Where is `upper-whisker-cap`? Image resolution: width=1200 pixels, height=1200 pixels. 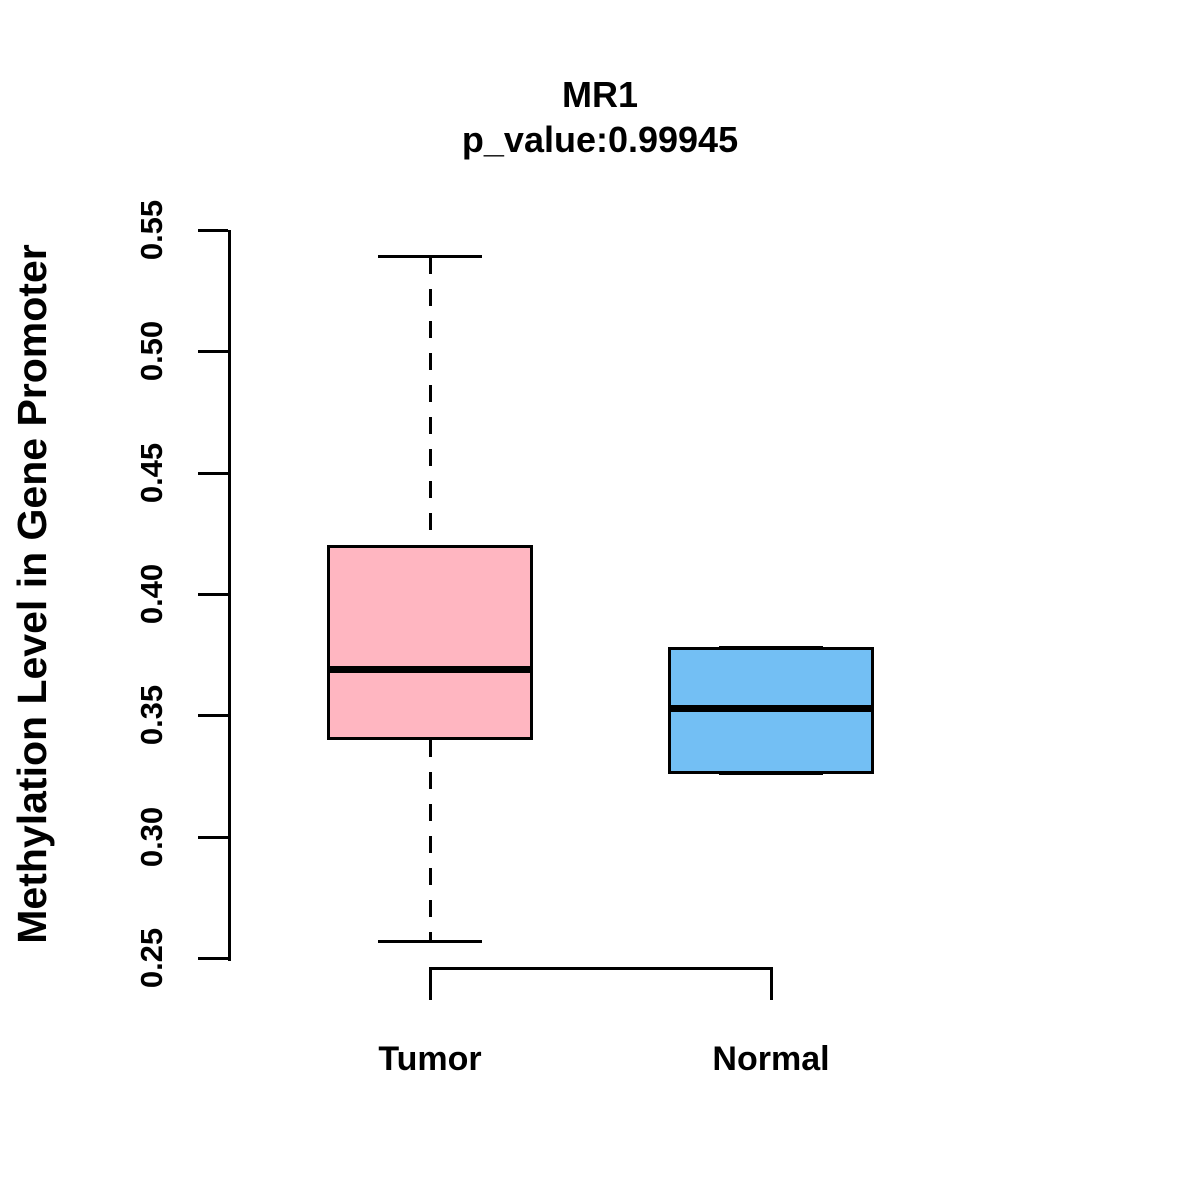 upper-whisker-cap is located at coordinates (430, 257).